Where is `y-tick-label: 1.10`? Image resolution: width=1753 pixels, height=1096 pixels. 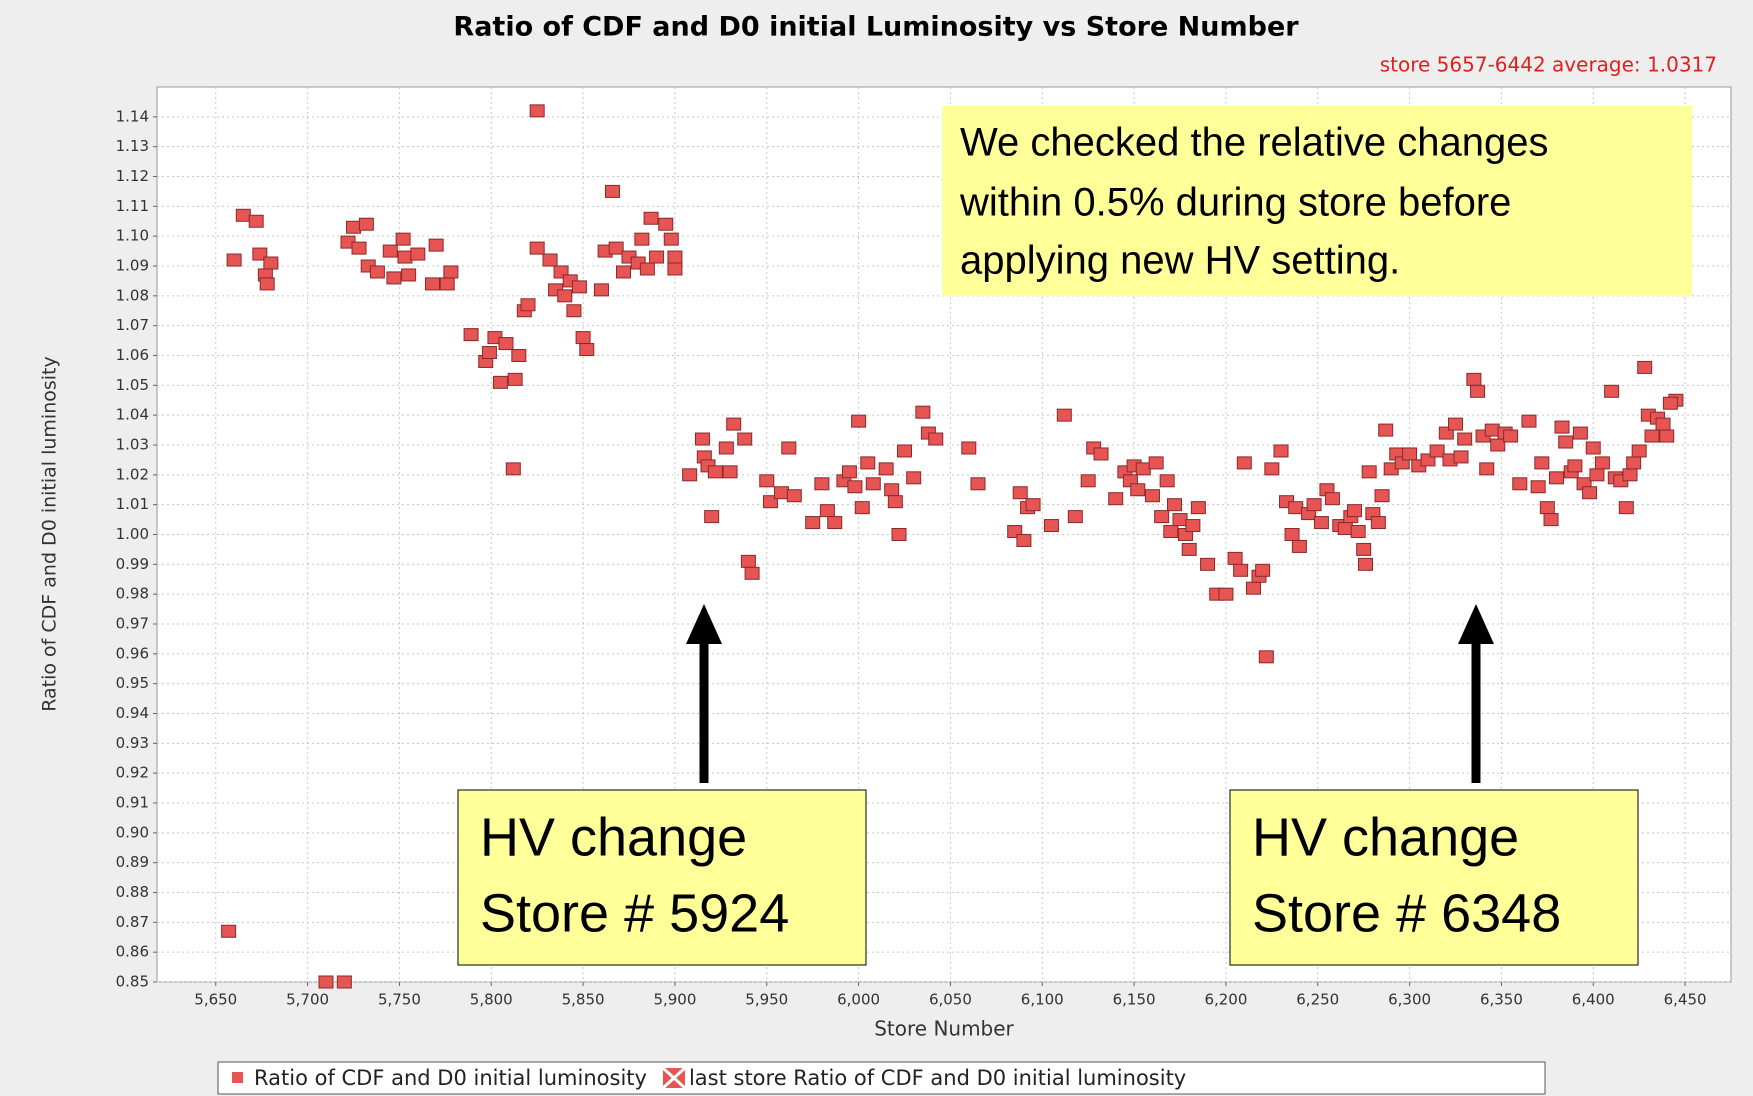
y-tick-label: 1.10 is located at coordinates (132, 236).